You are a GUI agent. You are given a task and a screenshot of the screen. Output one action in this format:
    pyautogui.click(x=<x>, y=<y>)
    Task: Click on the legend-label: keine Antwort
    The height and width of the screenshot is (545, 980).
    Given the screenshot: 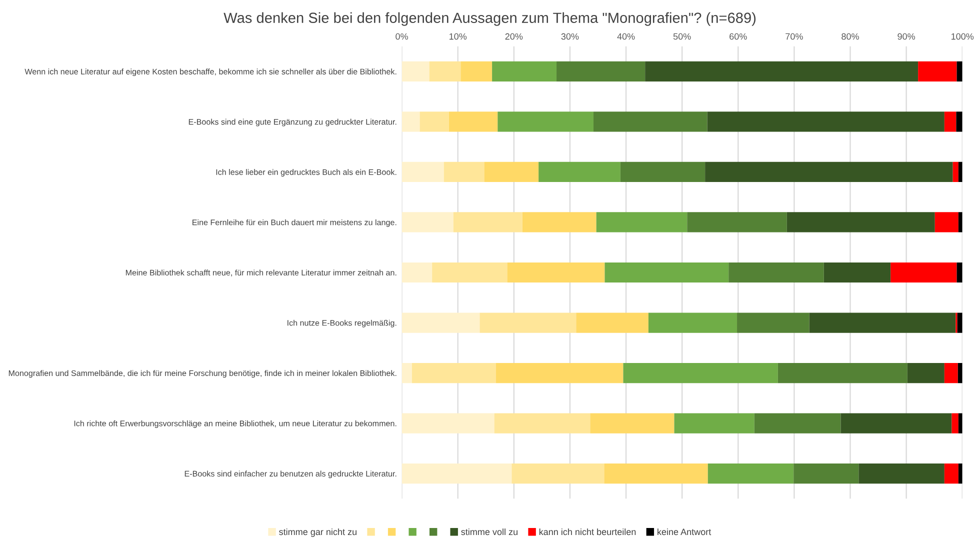 What is the action you would take?
    pyautogui.click(x=685, y=532)
    